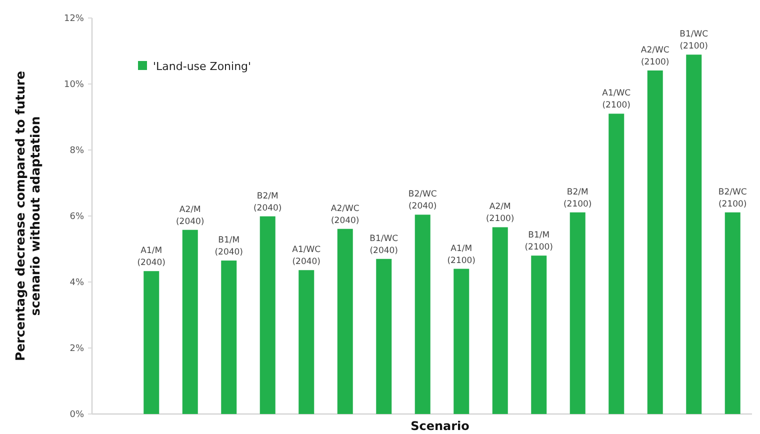  Describe the element at coordinates (345, 215) in the screenshot. I see `x-tick-label: A2/WC (2040)` at that location.